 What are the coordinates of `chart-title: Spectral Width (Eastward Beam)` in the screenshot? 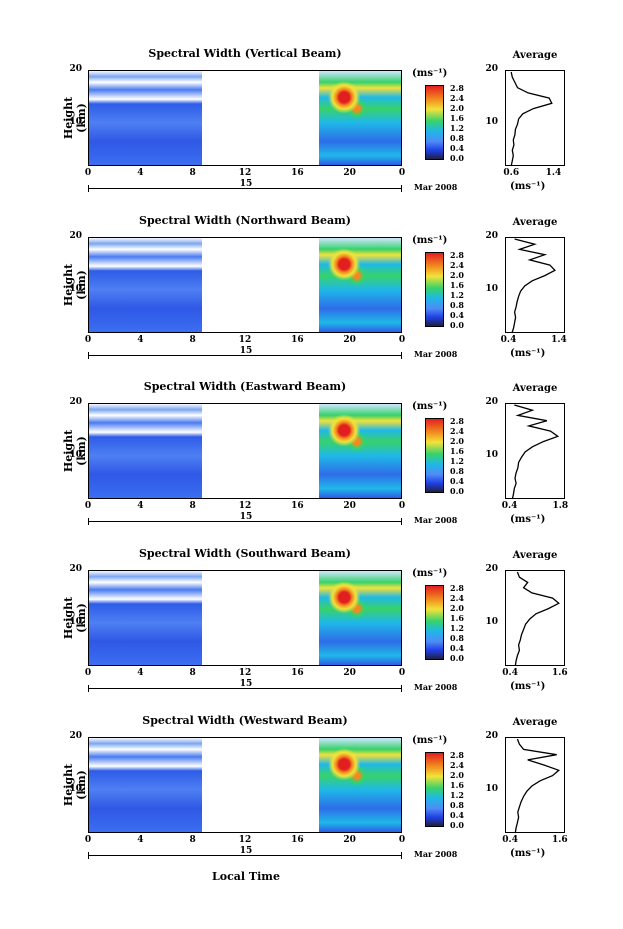 It's located at (245, 386).